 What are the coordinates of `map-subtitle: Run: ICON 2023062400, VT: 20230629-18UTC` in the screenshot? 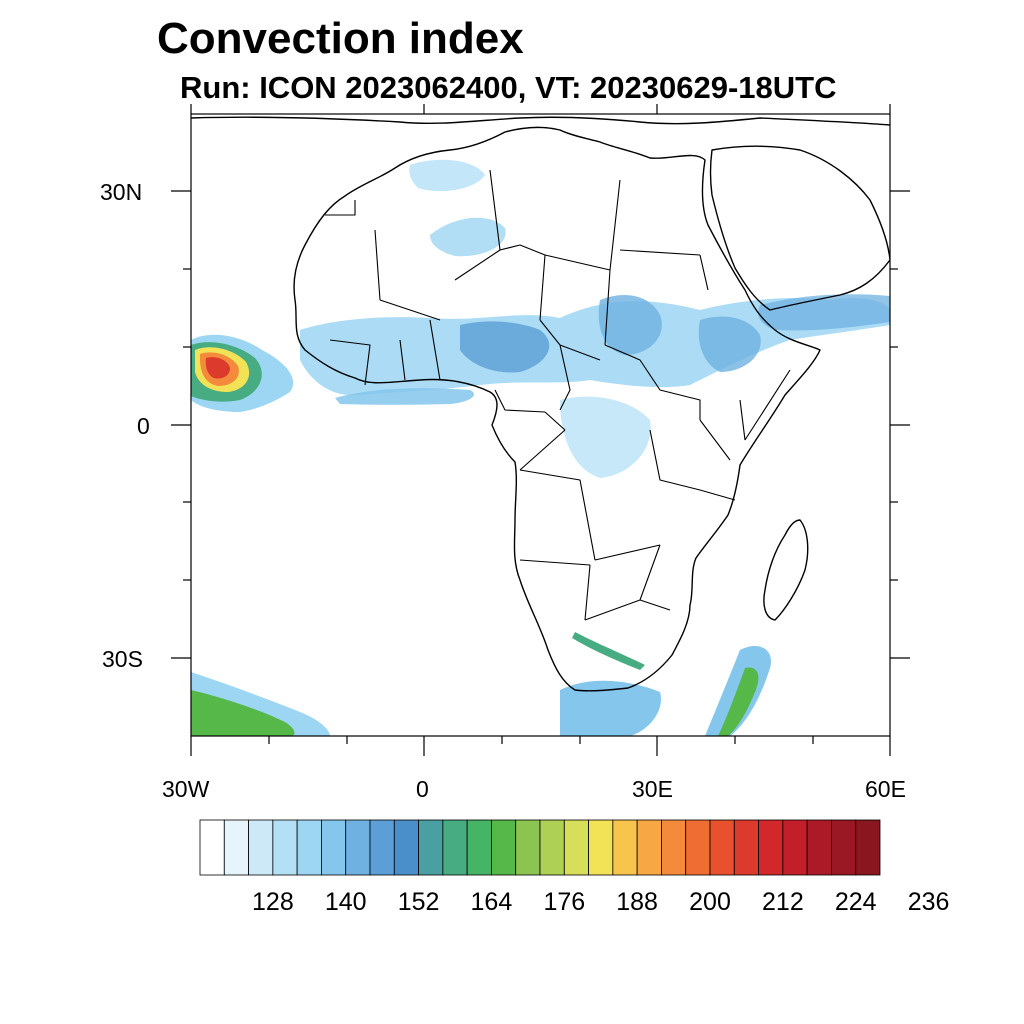 It's located at (508, 87).